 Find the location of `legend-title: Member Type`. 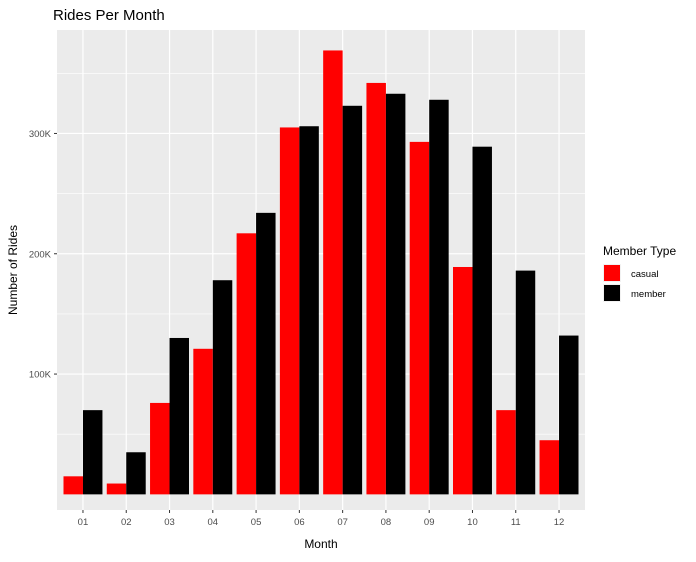

legend-title: Member Type is located at coordinates (639, 251).